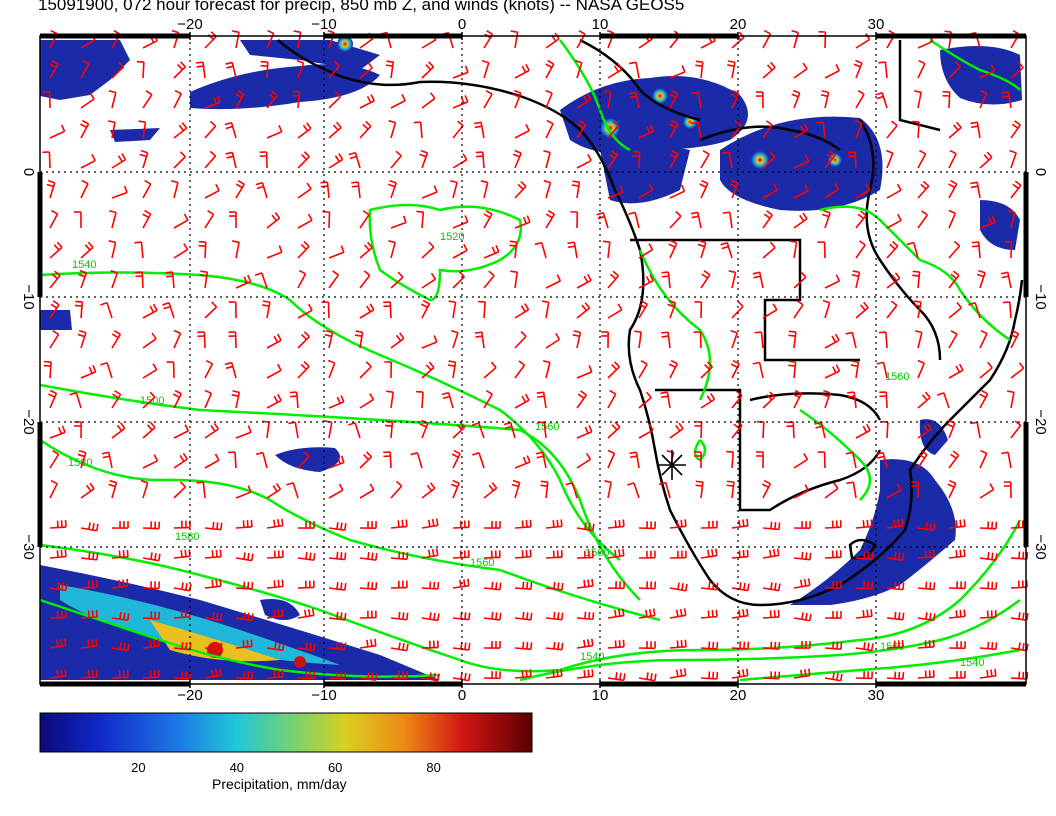  Describe the element at coordinates (597, 553) in the screenshot. I see `contour-label: 1560` at that location.